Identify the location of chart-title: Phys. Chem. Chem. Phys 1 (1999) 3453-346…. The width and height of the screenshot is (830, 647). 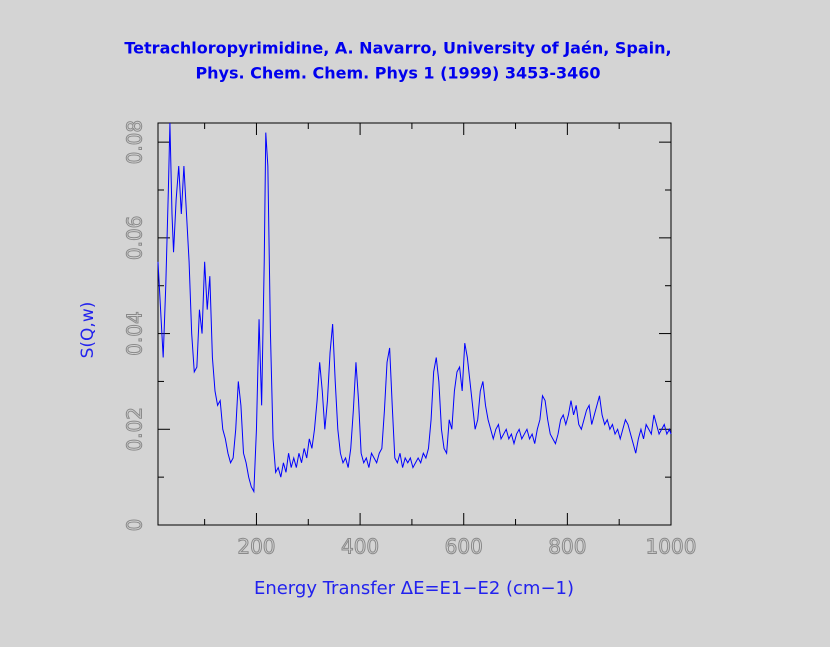
(397, 73).